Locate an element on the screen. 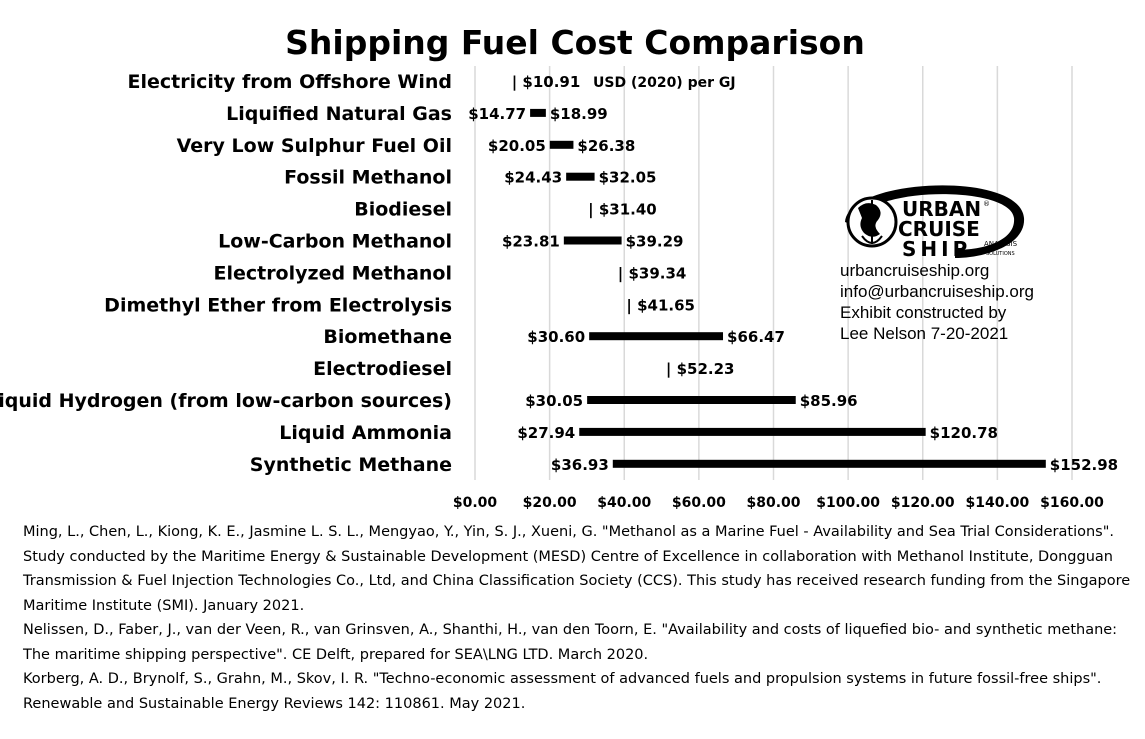 The image size is (1145, 739). low-value-label: $23.81 is located at coordinates (531, 242).